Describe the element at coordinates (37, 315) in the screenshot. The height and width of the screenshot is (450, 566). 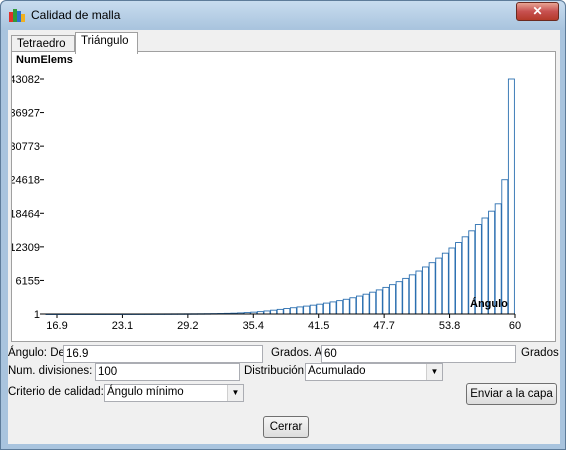
I see `y-tick-label: 1` at that location.